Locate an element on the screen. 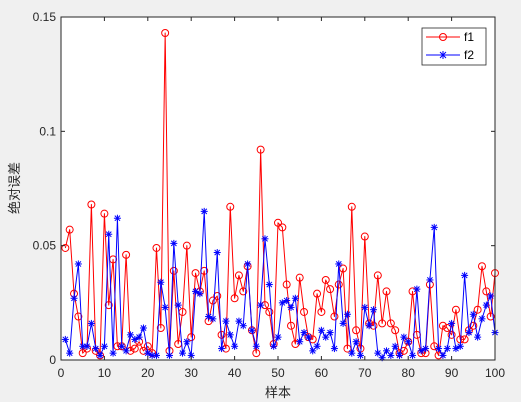 This screenshot has width=521, height=402. legend-box is located at coordinates (454, 46).